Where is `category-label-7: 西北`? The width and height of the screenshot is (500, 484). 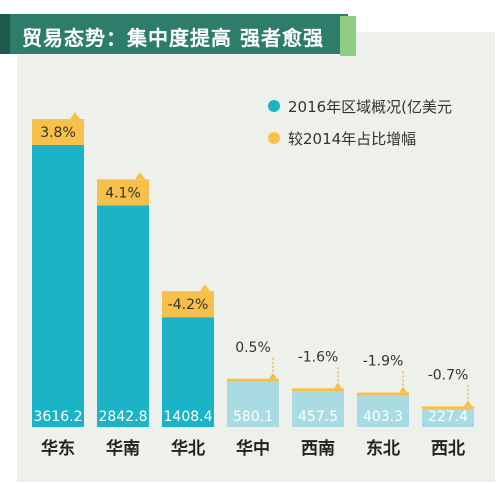 category-label-7: 西北 is located at coordinates (448, 449).